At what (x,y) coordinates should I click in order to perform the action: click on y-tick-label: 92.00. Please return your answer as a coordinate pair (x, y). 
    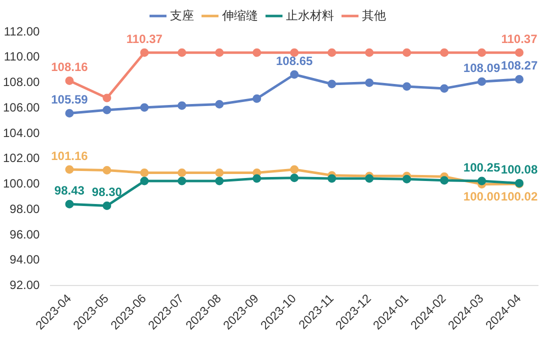
    Looking at the image, I should click on (25, 285).